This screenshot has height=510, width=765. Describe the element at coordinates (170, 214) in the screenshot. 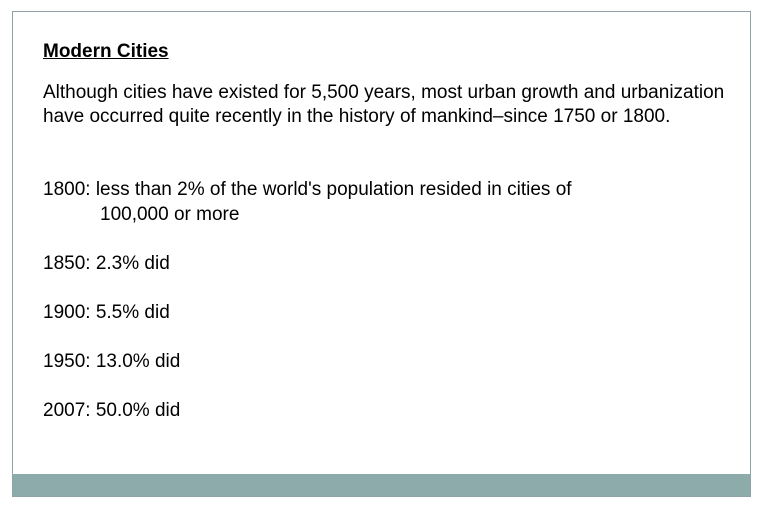

I see `fact-1800-line2: 100,000 or more` at that location.